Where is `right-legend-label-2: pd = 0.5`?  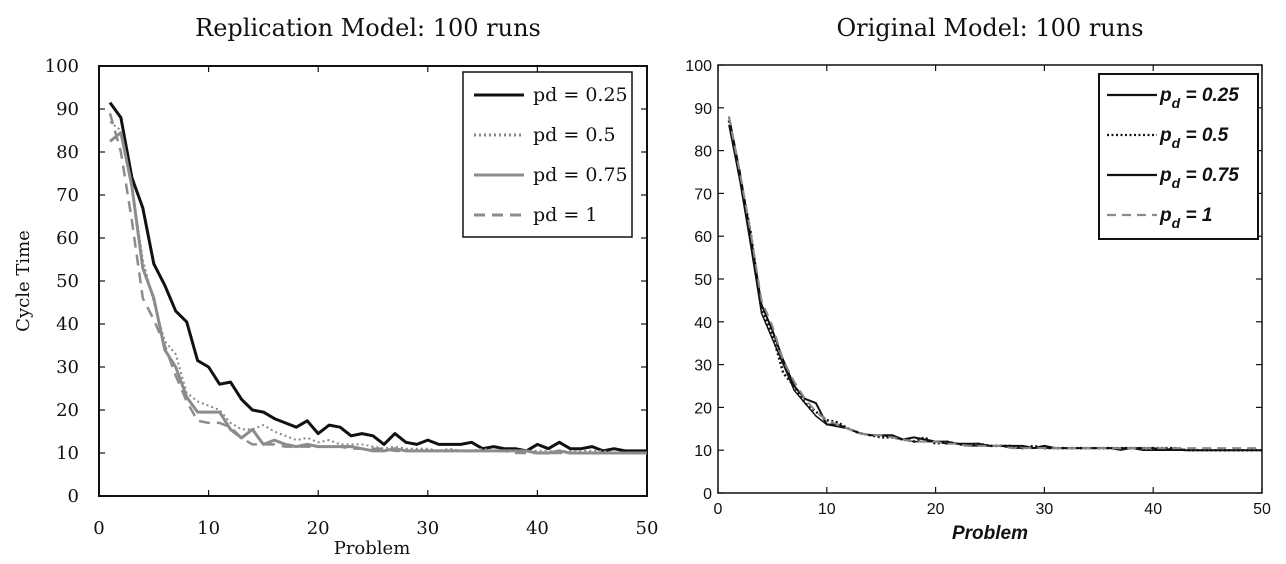
right-legend-label-2: pd = 0.5 is located at coordinates (1194, 138).